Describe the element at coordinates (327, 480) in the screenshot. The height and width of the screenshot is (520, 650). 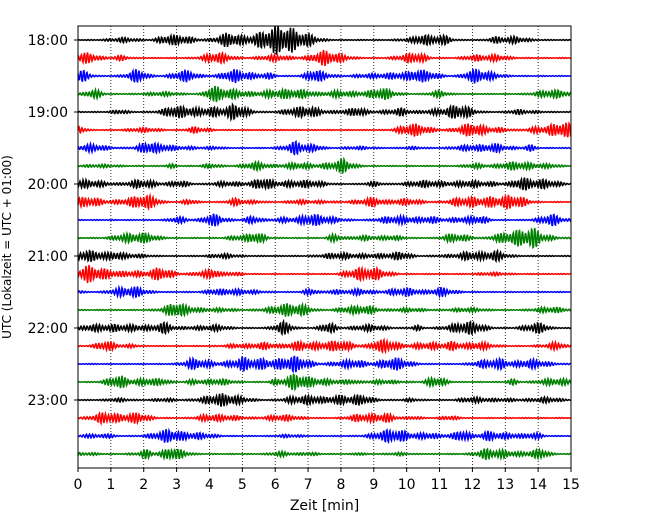
I see `x-ticks: 0 1 2 3 4 5 6 7 8 9 10 11 12 13 14 15` at that location.